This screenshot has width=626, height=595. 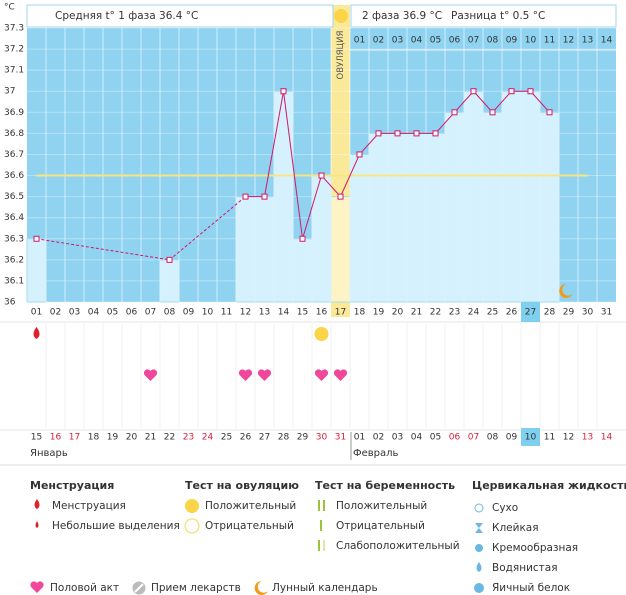 What do you see at coordinates (325, 588) in the screenshot?
I see `legend-item: Лунный календарь` at bounding box center [325, 588].